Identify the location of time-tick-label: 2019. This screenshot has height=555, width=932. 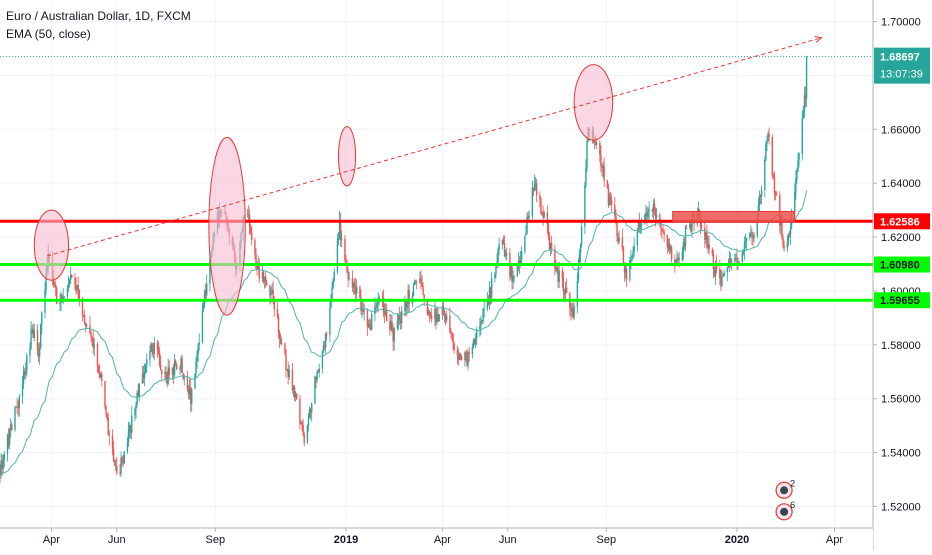
(346, 540).